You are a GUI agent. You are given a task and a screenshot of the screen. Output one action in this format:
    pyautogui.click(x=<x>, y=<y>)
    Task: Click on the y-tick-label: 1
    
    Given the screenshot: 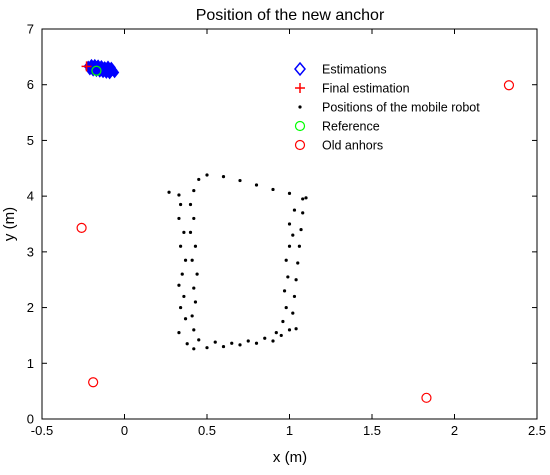 What is the action you would take?
    pyautogui.click(x=30, y=363)
    